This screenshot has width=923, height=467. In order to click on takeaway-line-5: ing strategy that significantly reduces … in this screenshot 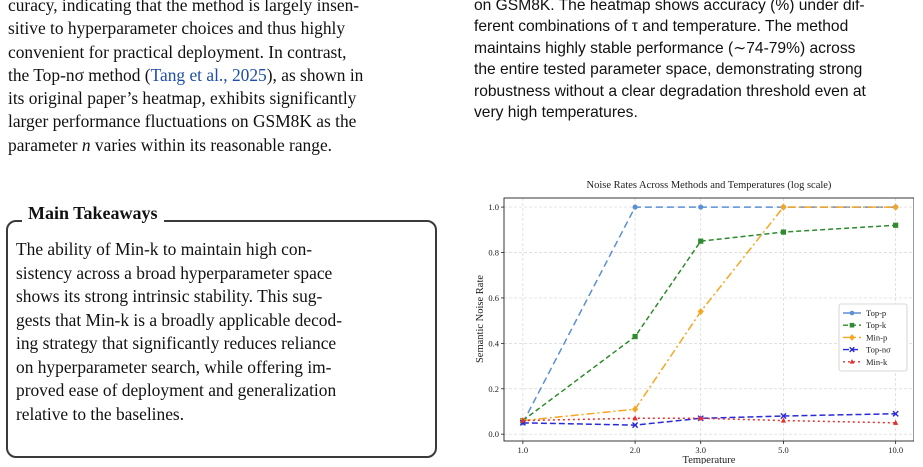, I will do `click(176, 343)`.